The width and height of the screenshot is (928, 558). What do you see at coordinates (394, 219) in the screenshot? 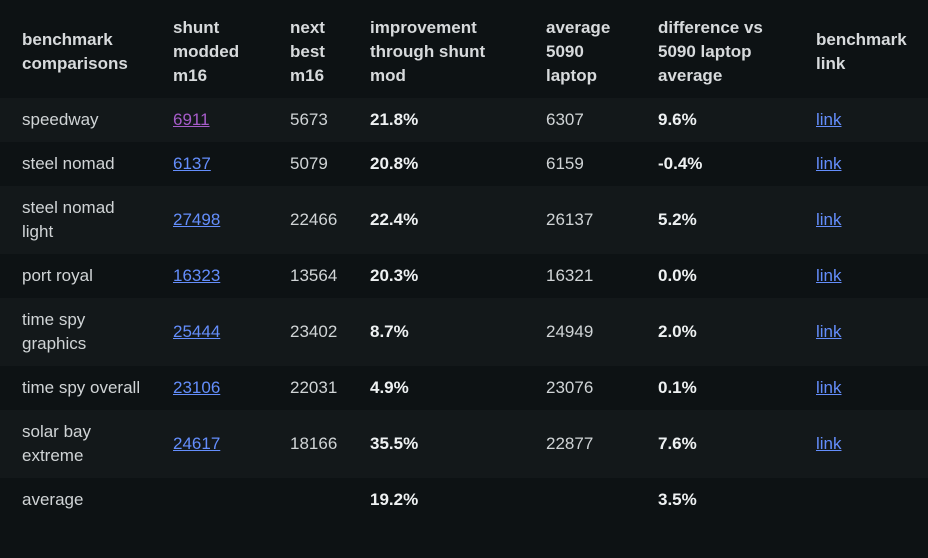
I see `improvement-cell: 22.4%` at bounding box center [394, 219].